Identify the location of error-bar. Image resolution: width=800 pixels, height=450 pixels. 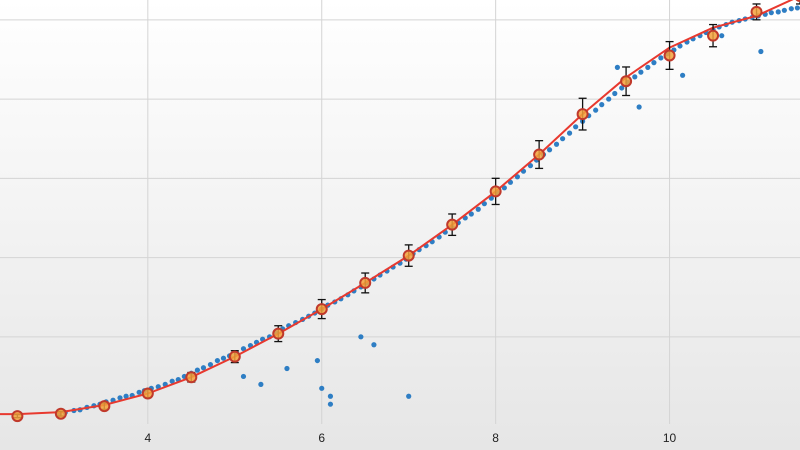
(798, 2).